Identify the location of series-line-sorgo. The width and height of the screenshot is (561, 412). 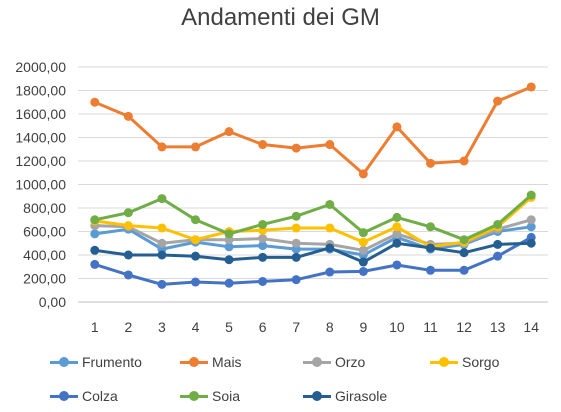
(313, 222).